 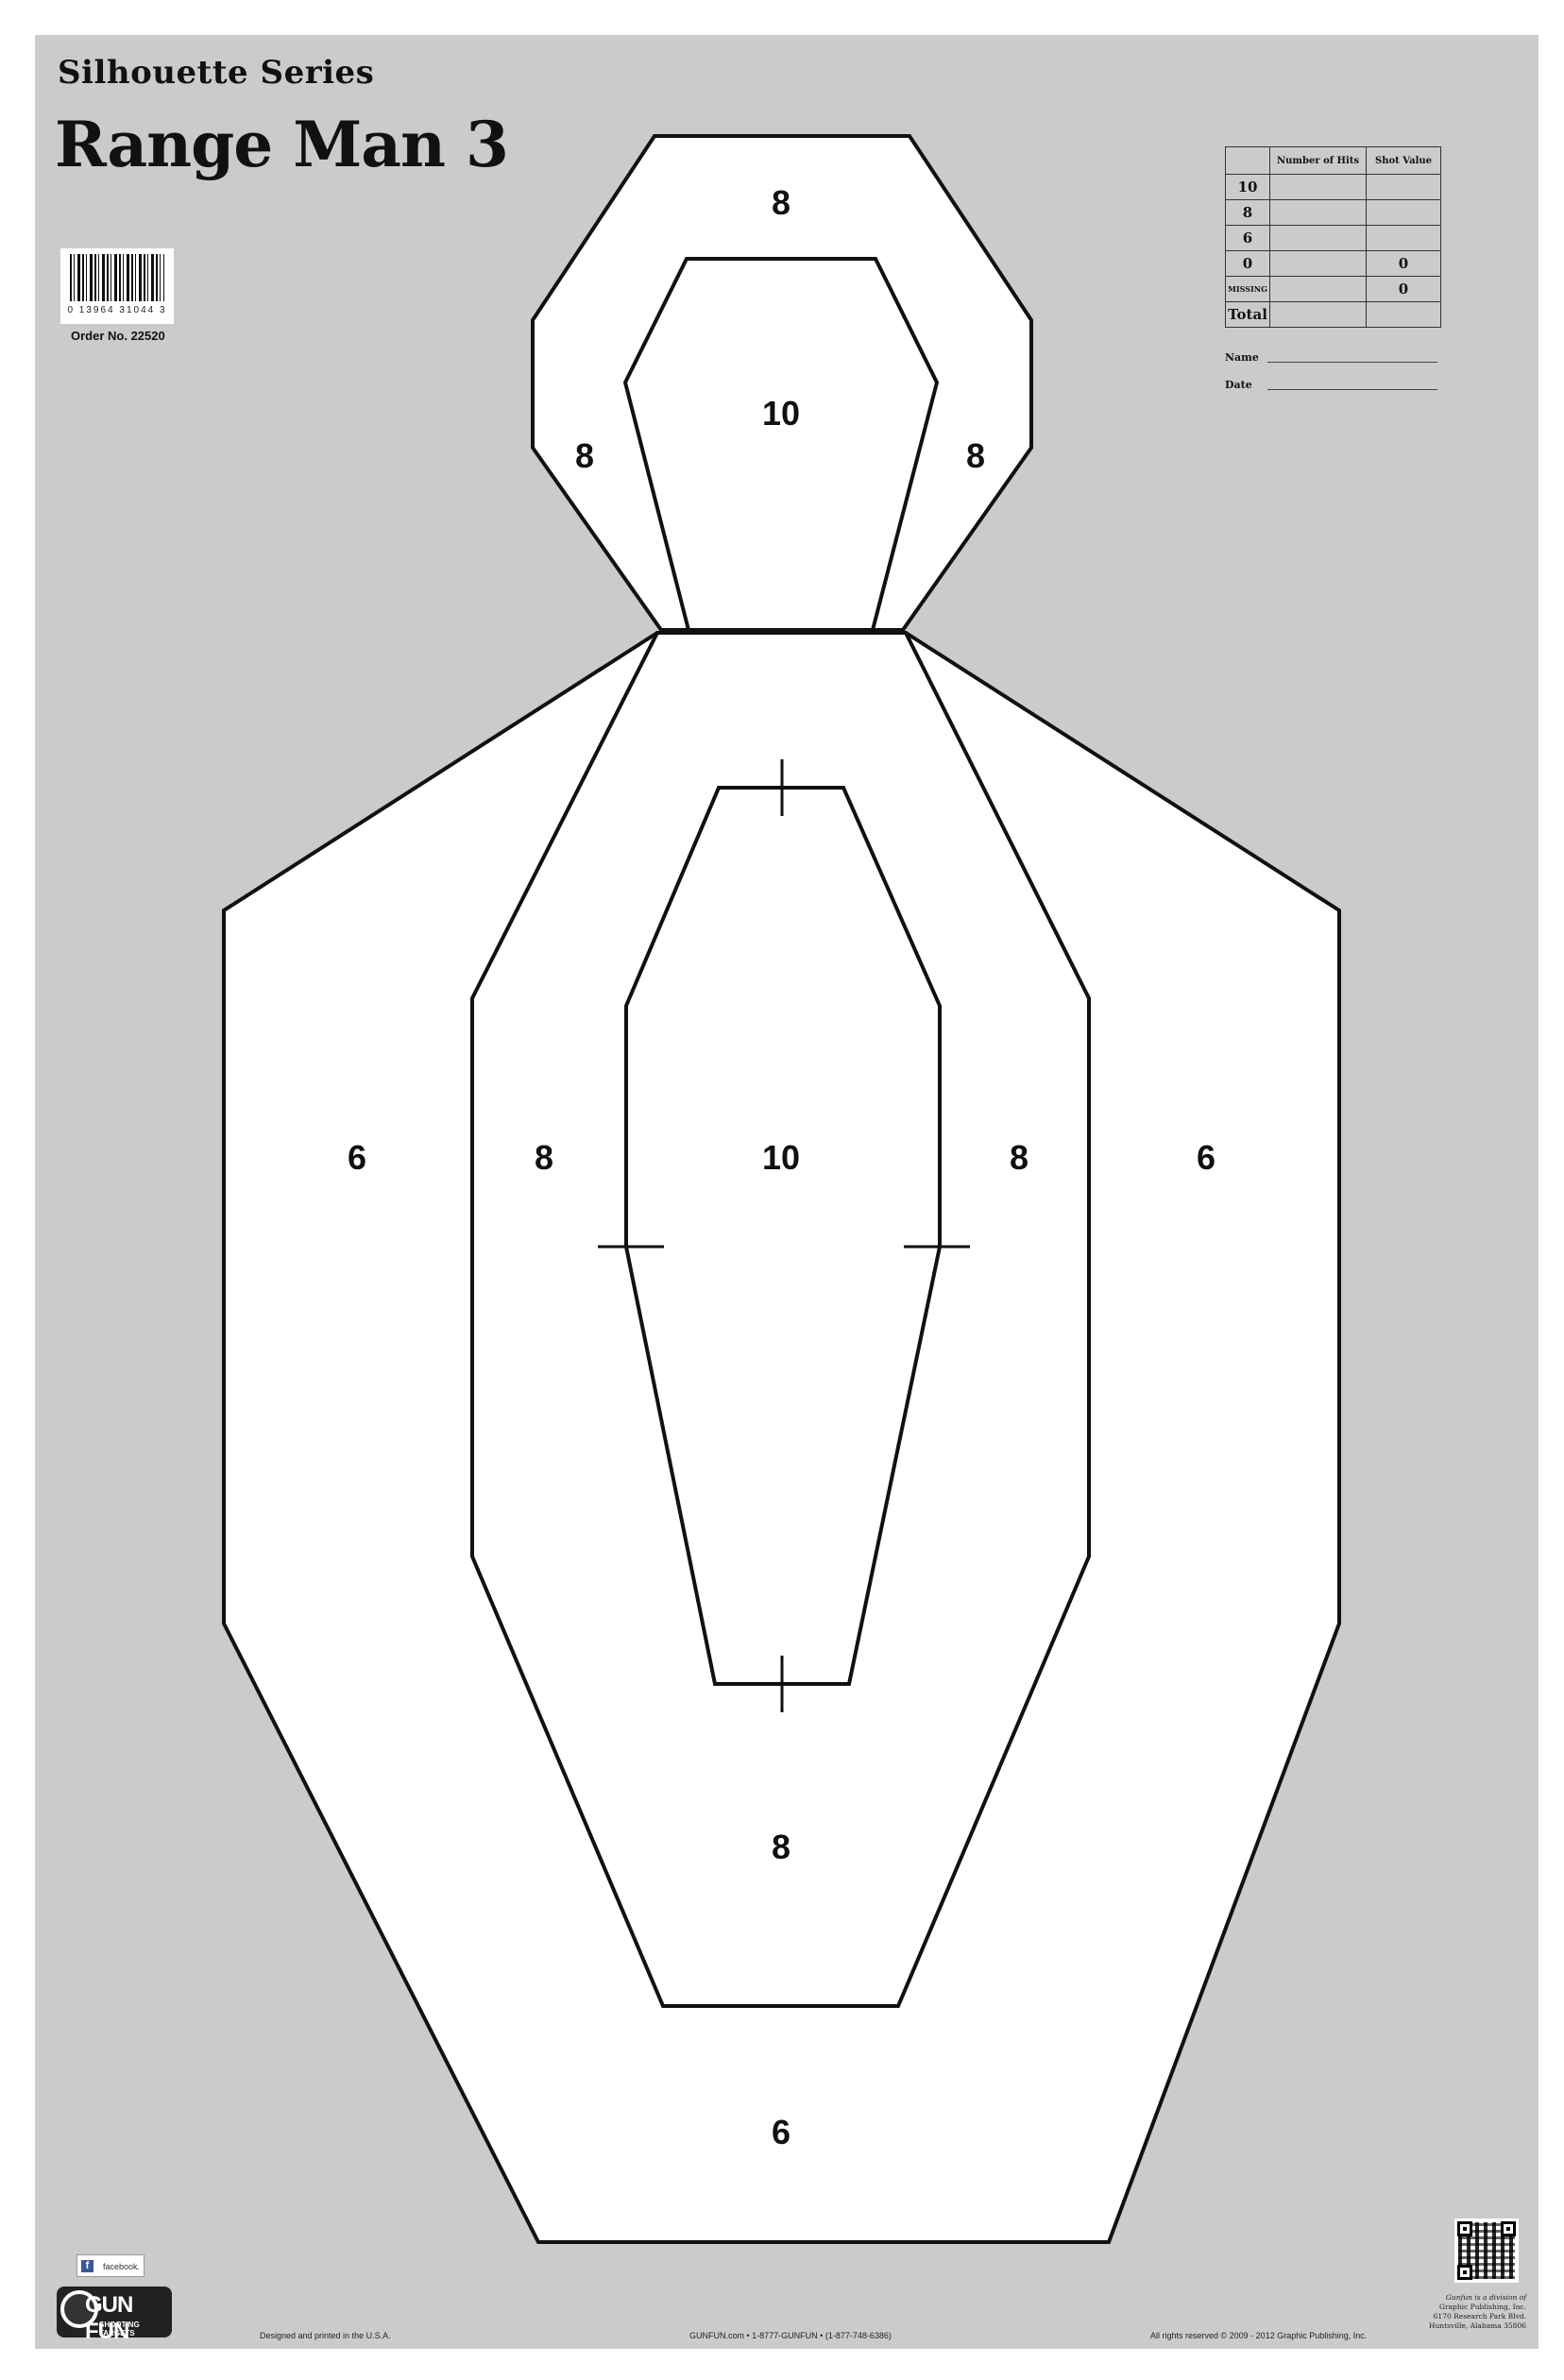 I want to click on facebook-badge: f facebook., so click(x=110, y=2265).